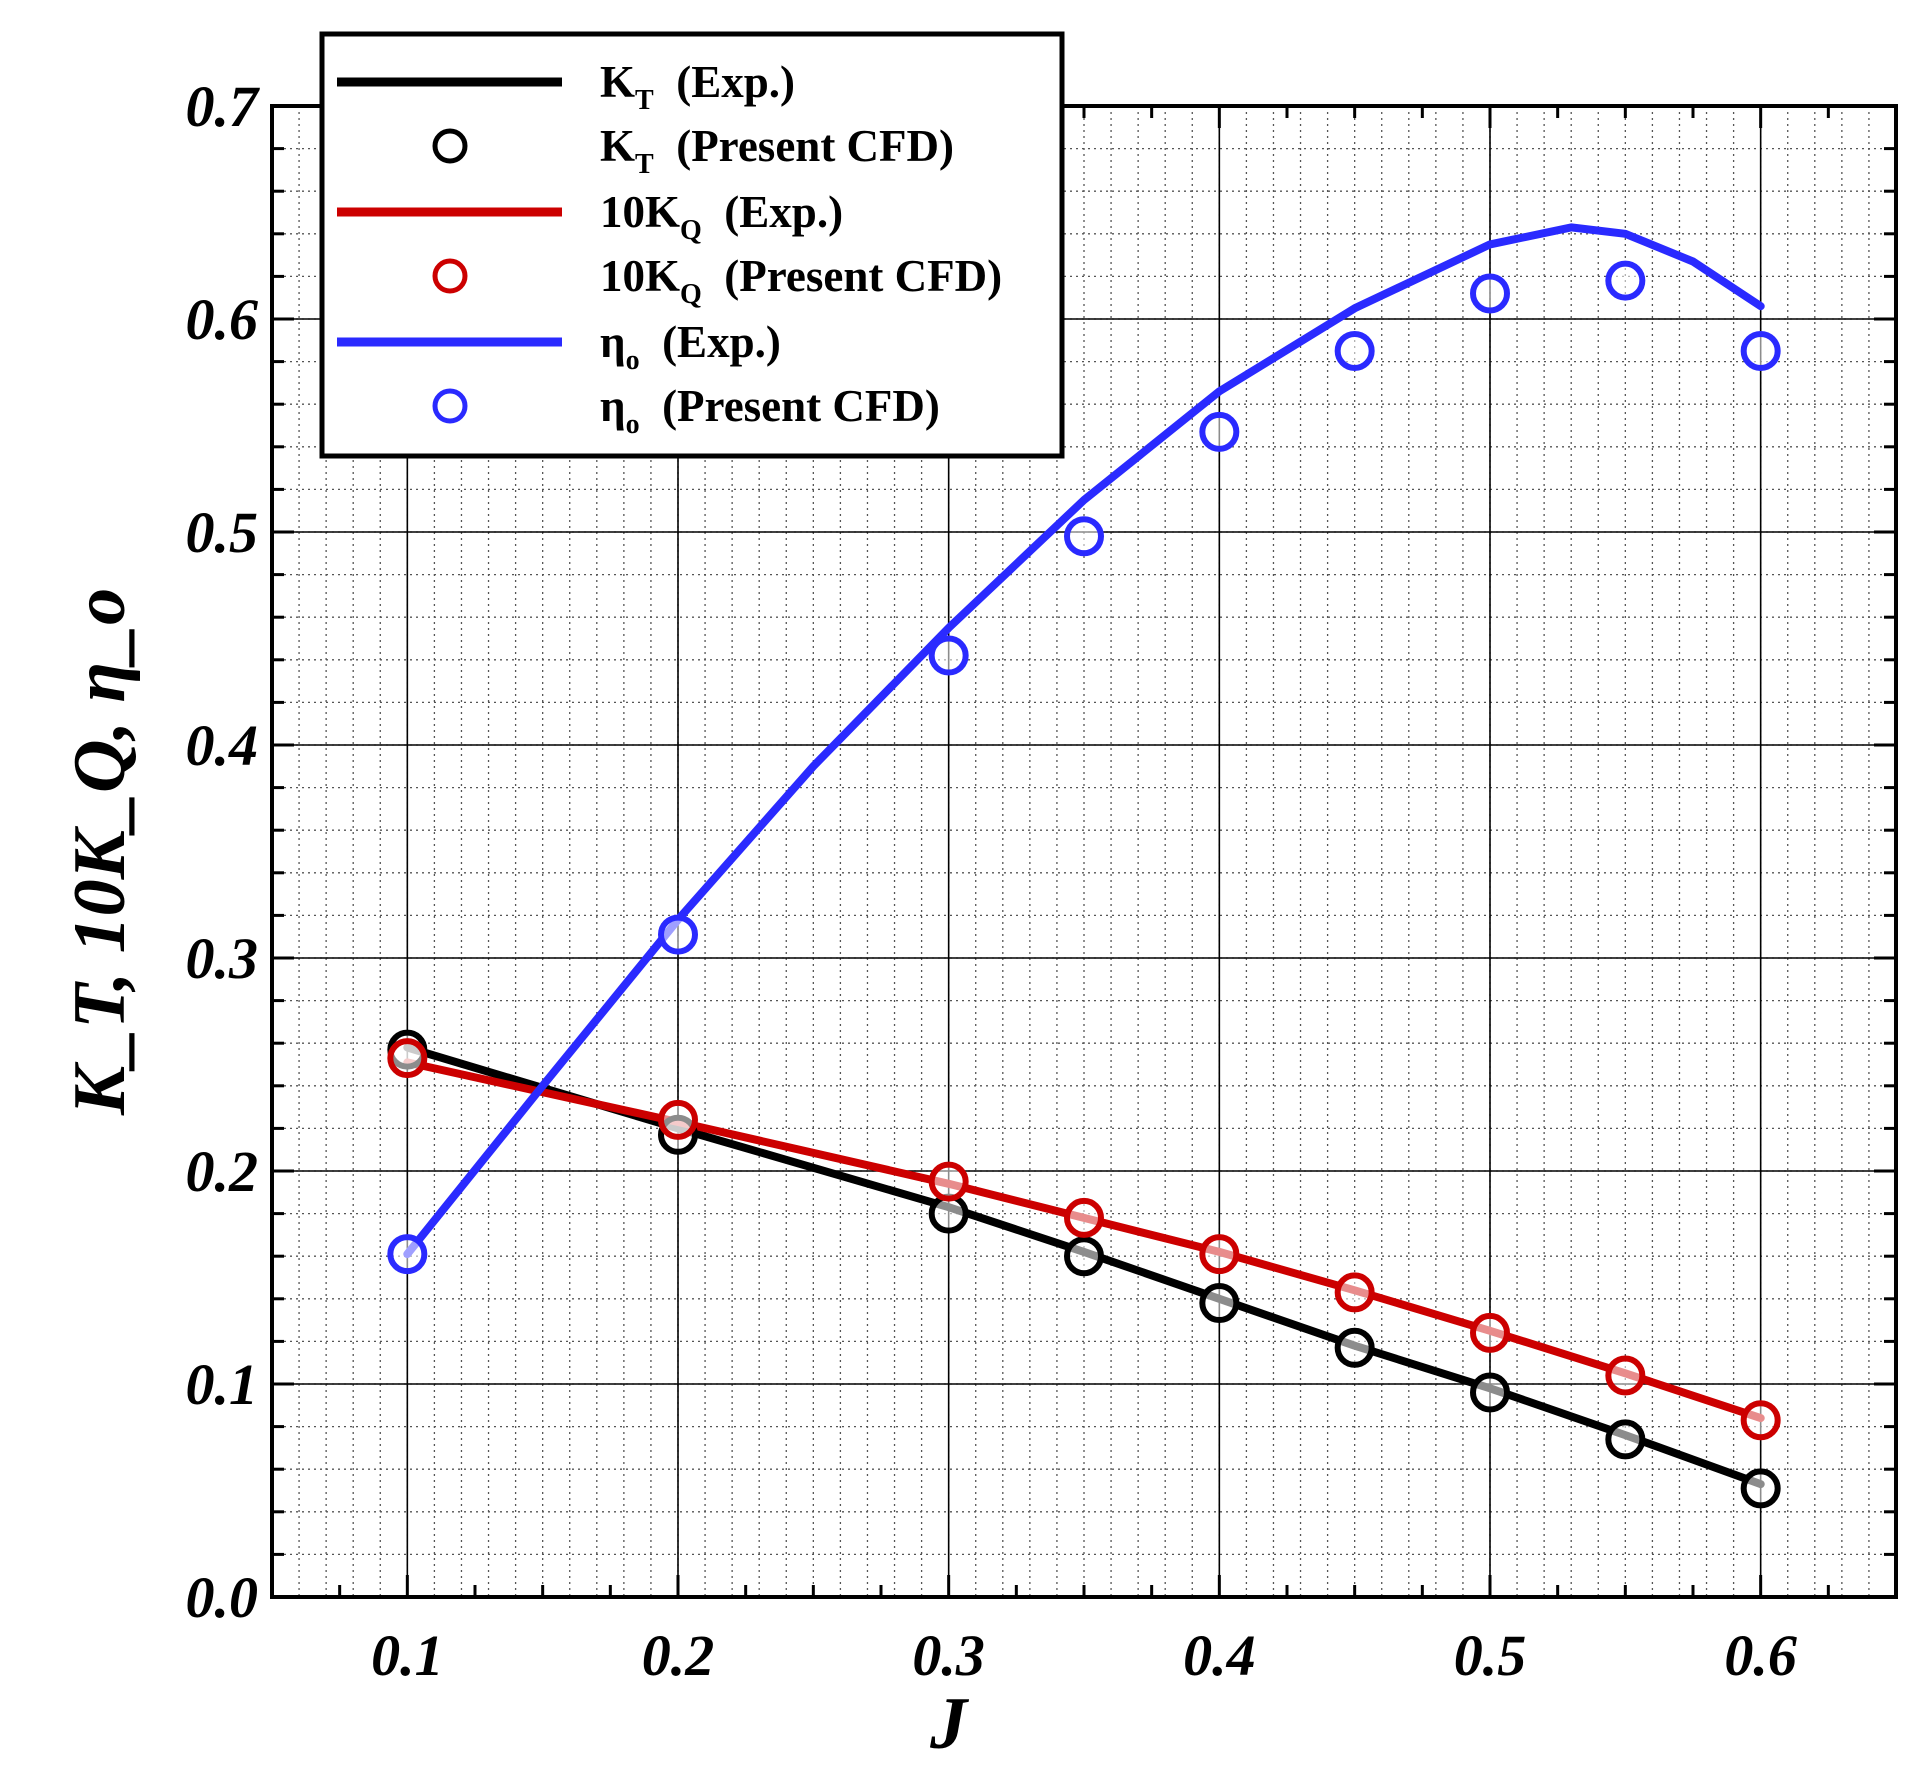 This screenshot has height=1780, width=1924. Describe the element at coordinates (100, 852) in the screenshot. I see `y-axis-title: K_T, 10K_Q, η_o` at that location.